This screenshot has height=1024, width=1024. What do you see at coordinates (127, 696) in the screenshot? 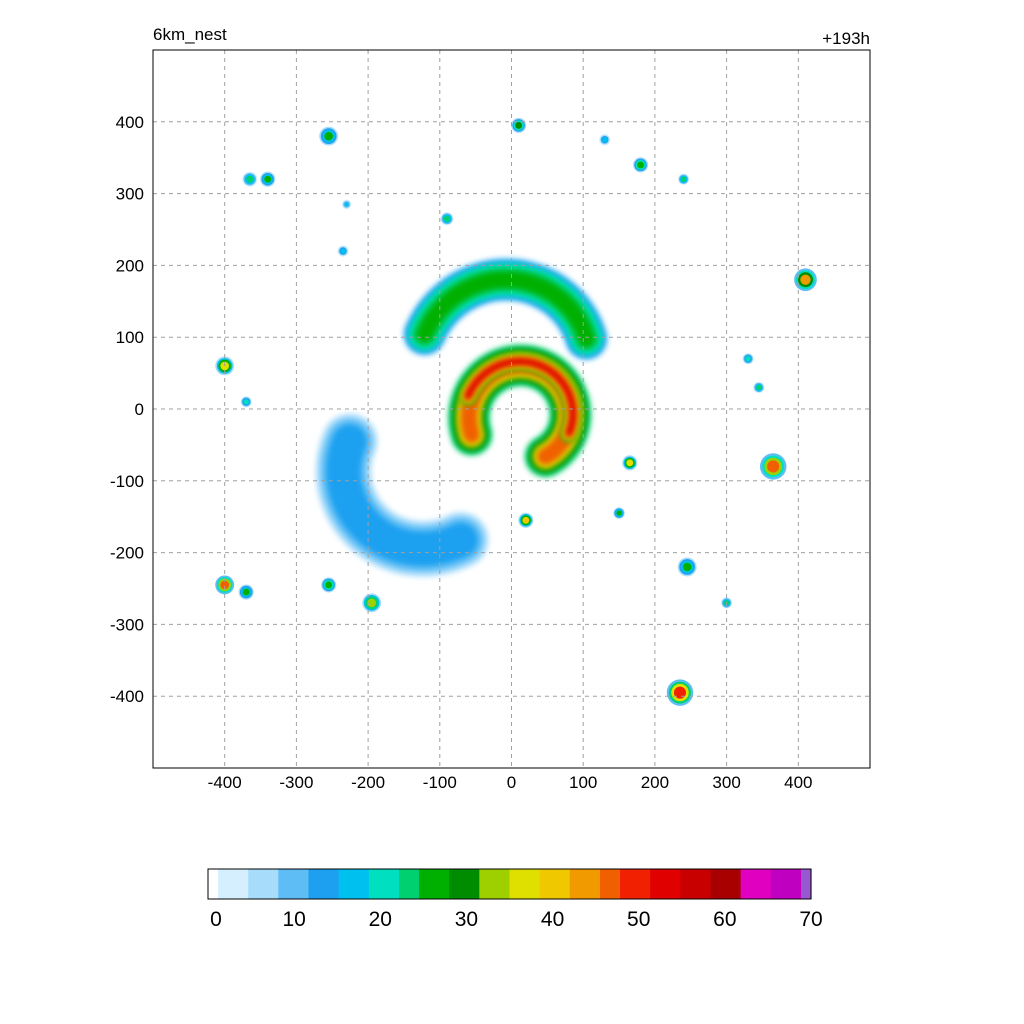
I see `y-tick-label: -400` at bounding box center [127, 696].